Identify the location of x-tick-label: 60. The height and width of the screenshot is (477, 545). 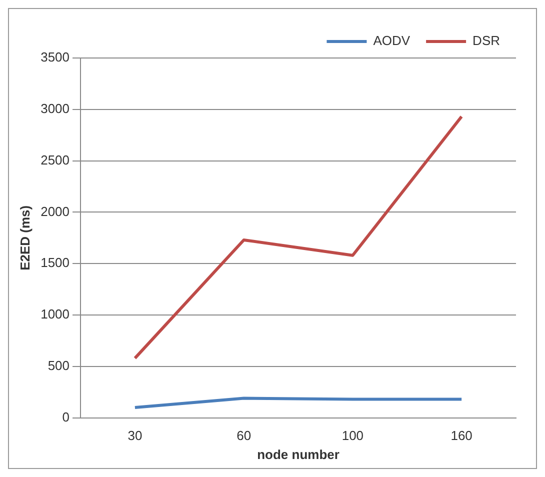
(244, 436).